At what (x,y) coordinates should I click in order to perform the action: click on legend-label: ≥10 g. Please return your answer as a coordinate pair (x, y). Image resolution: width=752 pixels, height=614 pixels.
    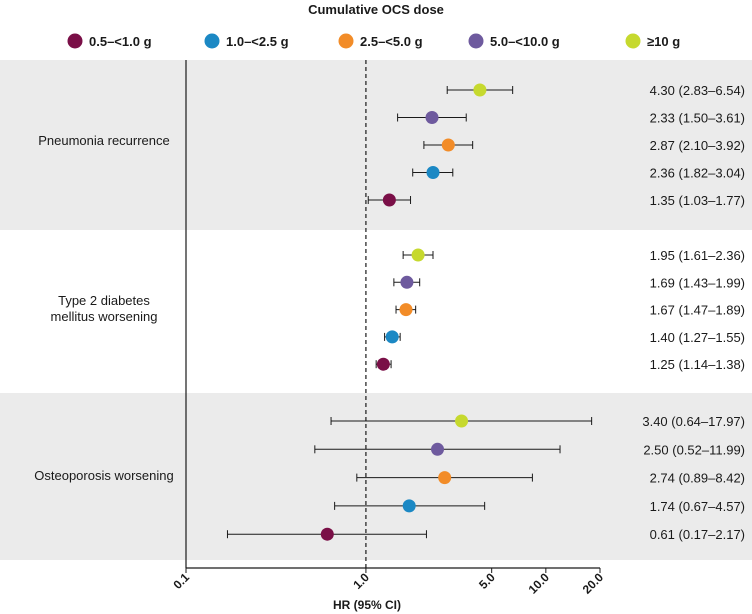
    Looking at the image, I should click on (663, 41).